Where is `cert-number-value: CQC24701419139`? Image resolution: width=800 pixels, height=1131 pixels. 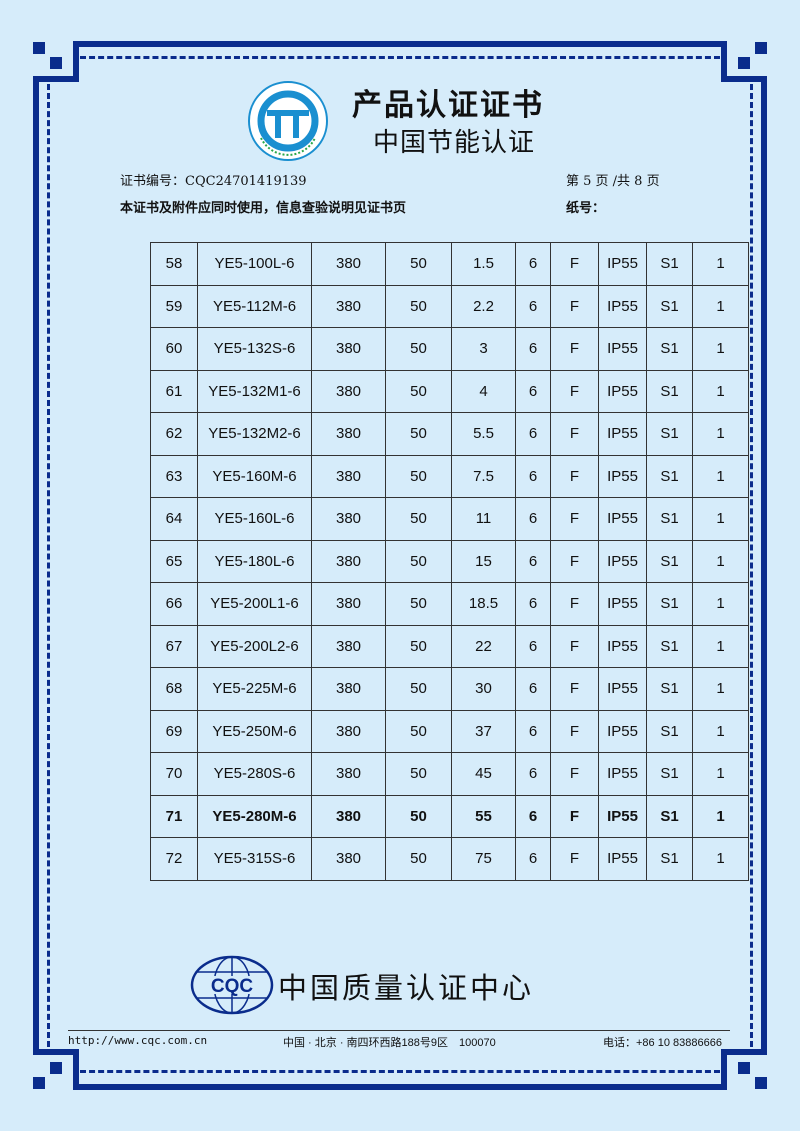 cert-number-value: CQC24701419139 is located at coordinates (246, 181).